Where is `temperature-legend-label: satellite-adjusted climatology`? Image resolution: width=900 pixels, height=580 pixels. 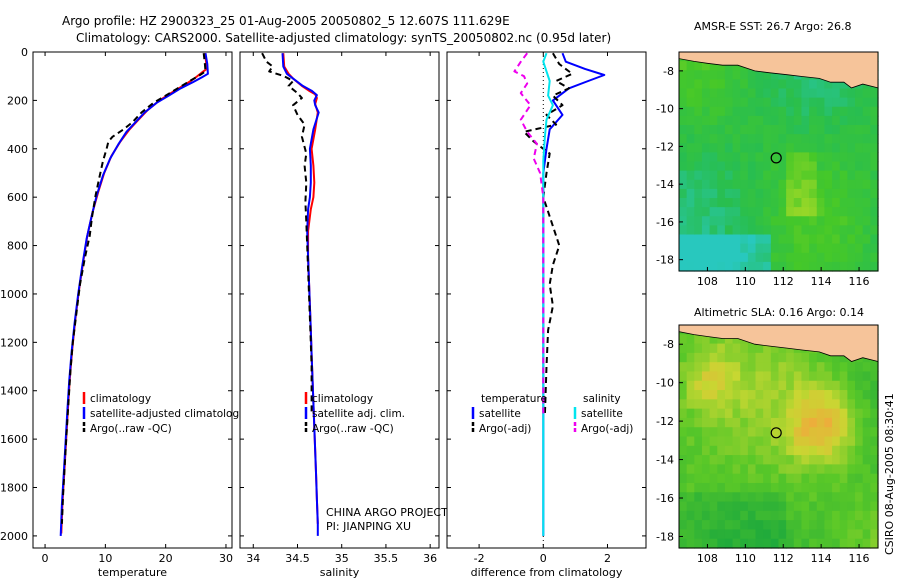 temperature-legend-label: satellite-adjusted climatology is located at coordinates (167, 414).